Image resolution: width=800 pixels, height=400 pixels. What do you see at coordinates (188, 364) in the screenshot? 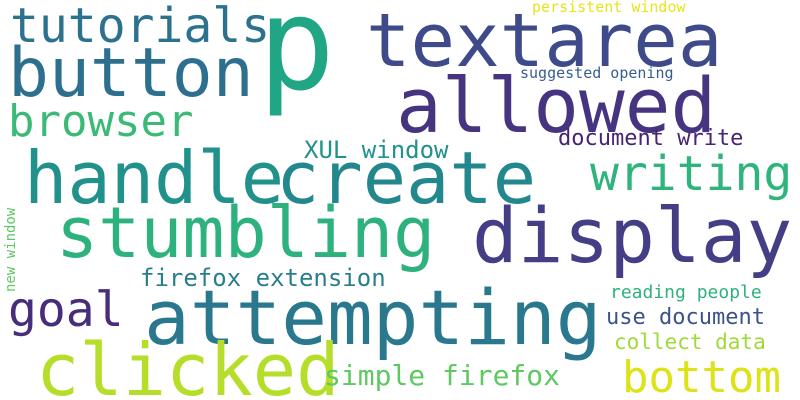
I see `word-clicked: clicked` at bounding box center [188, 364].